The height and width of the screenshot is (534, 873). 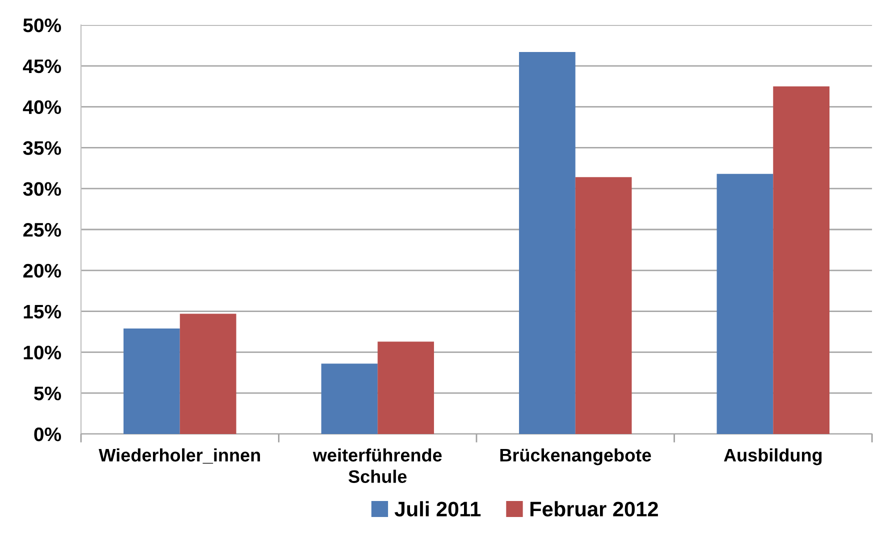 I want to click on y-tick-label: 25%, so click(x=42, y=229).